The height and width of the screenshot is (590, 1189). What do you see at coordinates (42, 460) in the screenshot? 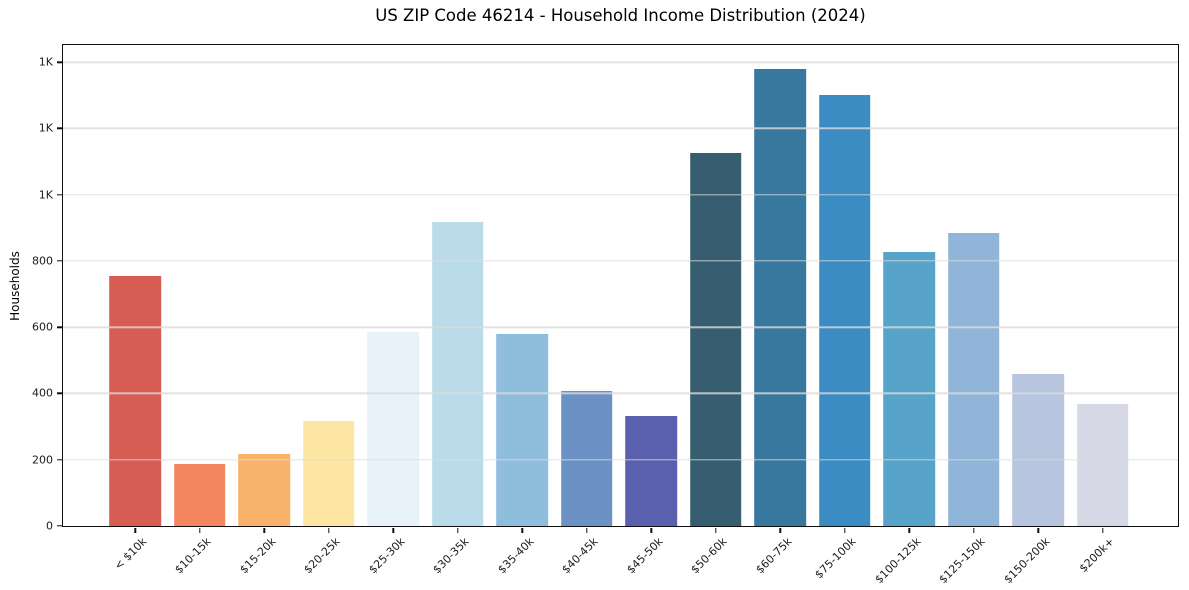
I see `y-tick-label: 200` at bounding box center [42, 460].